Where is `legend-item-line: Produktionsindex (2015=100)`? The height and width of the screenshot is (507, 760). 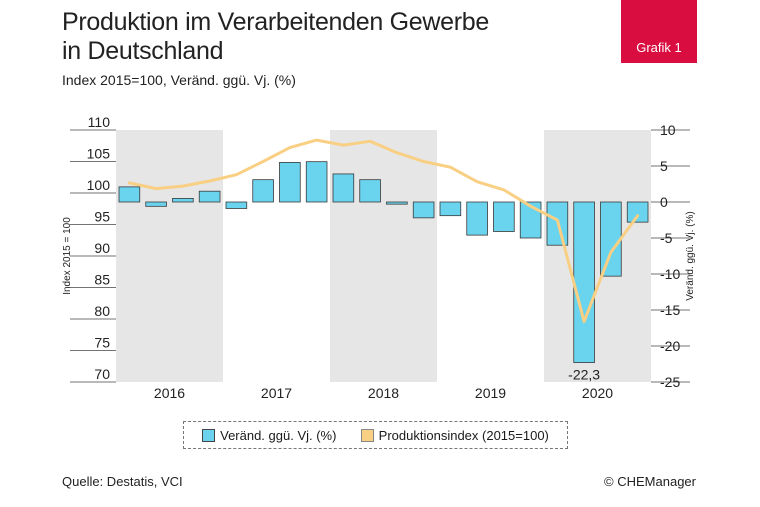 legend-item-line: Produktionsindex (2015=100) is located at coordinates (454, 435).